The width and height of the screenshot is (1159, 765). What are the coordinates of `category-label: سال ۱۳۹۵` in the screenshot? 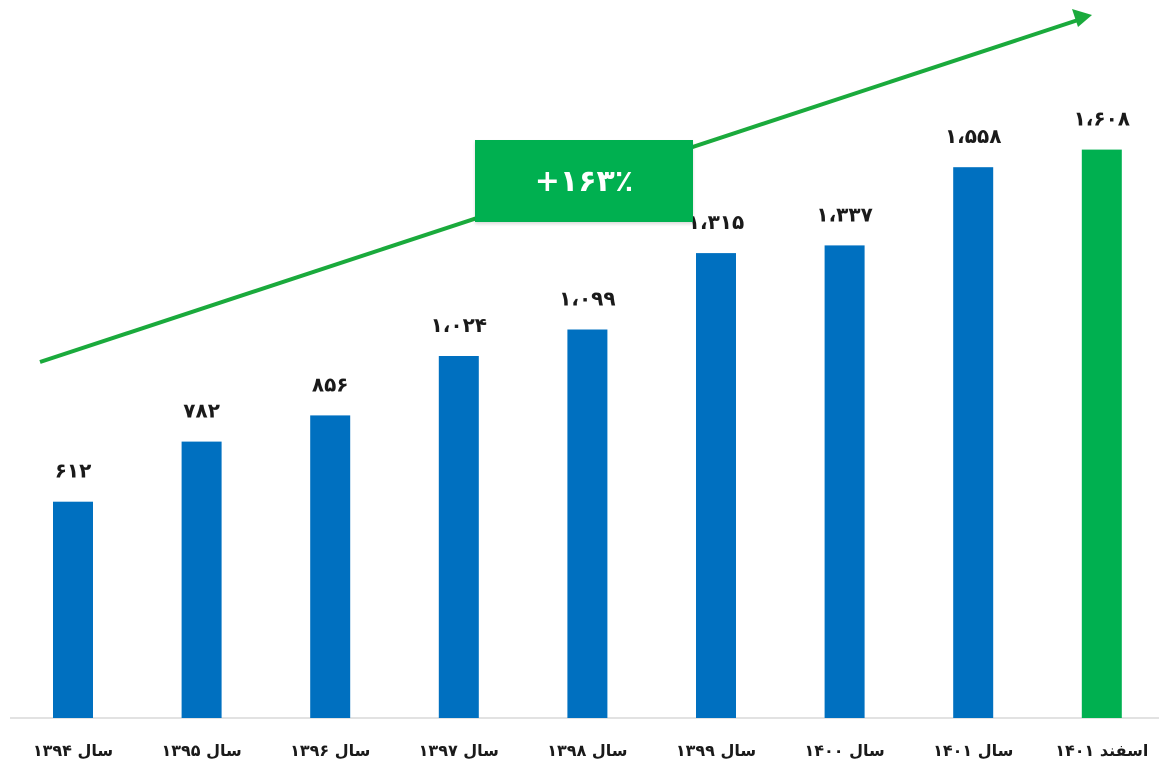 It's located at (201, 750).